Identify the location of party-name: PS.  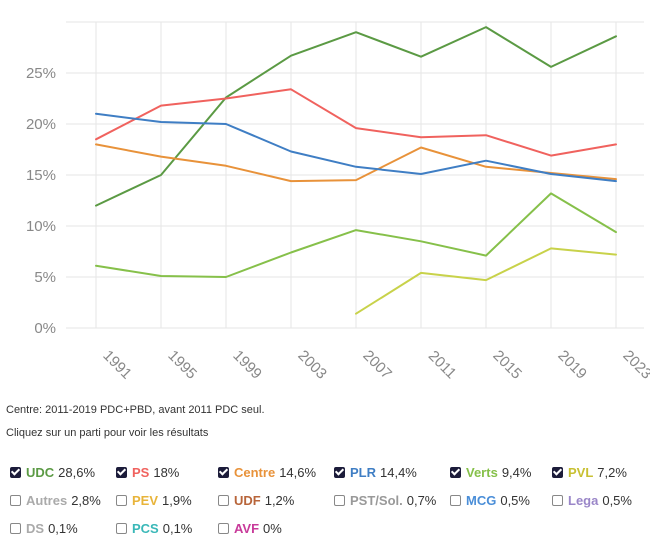
(141, 472).